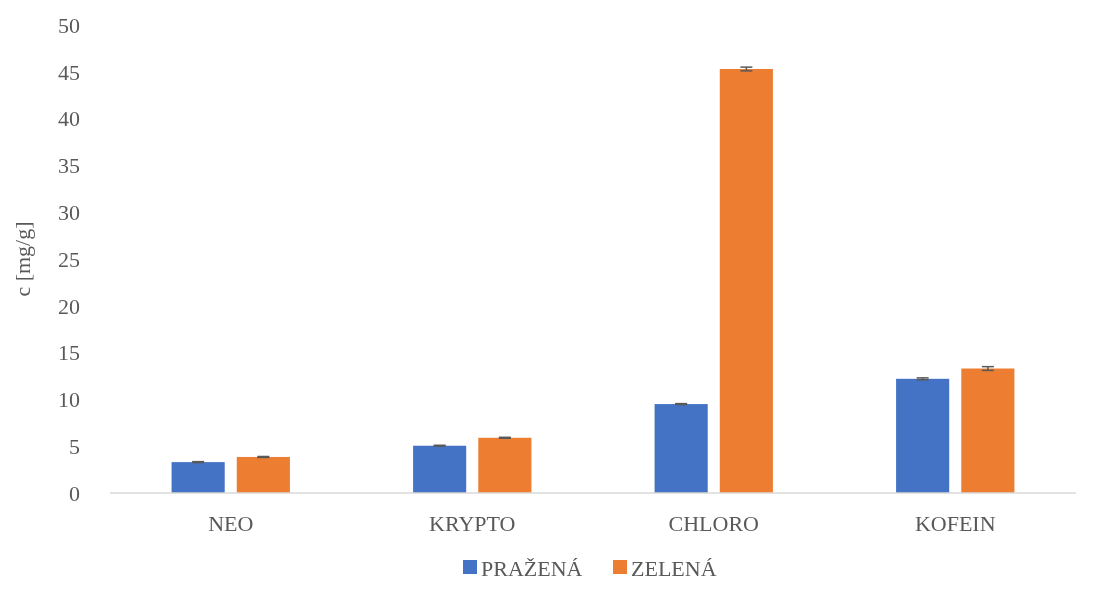 The width and height of the screenshot is (1096, 590). What do you see at coordinates (74, 446) in the screenshot?
I see `y-tick-label: 5` at bounding box center [74, 446].